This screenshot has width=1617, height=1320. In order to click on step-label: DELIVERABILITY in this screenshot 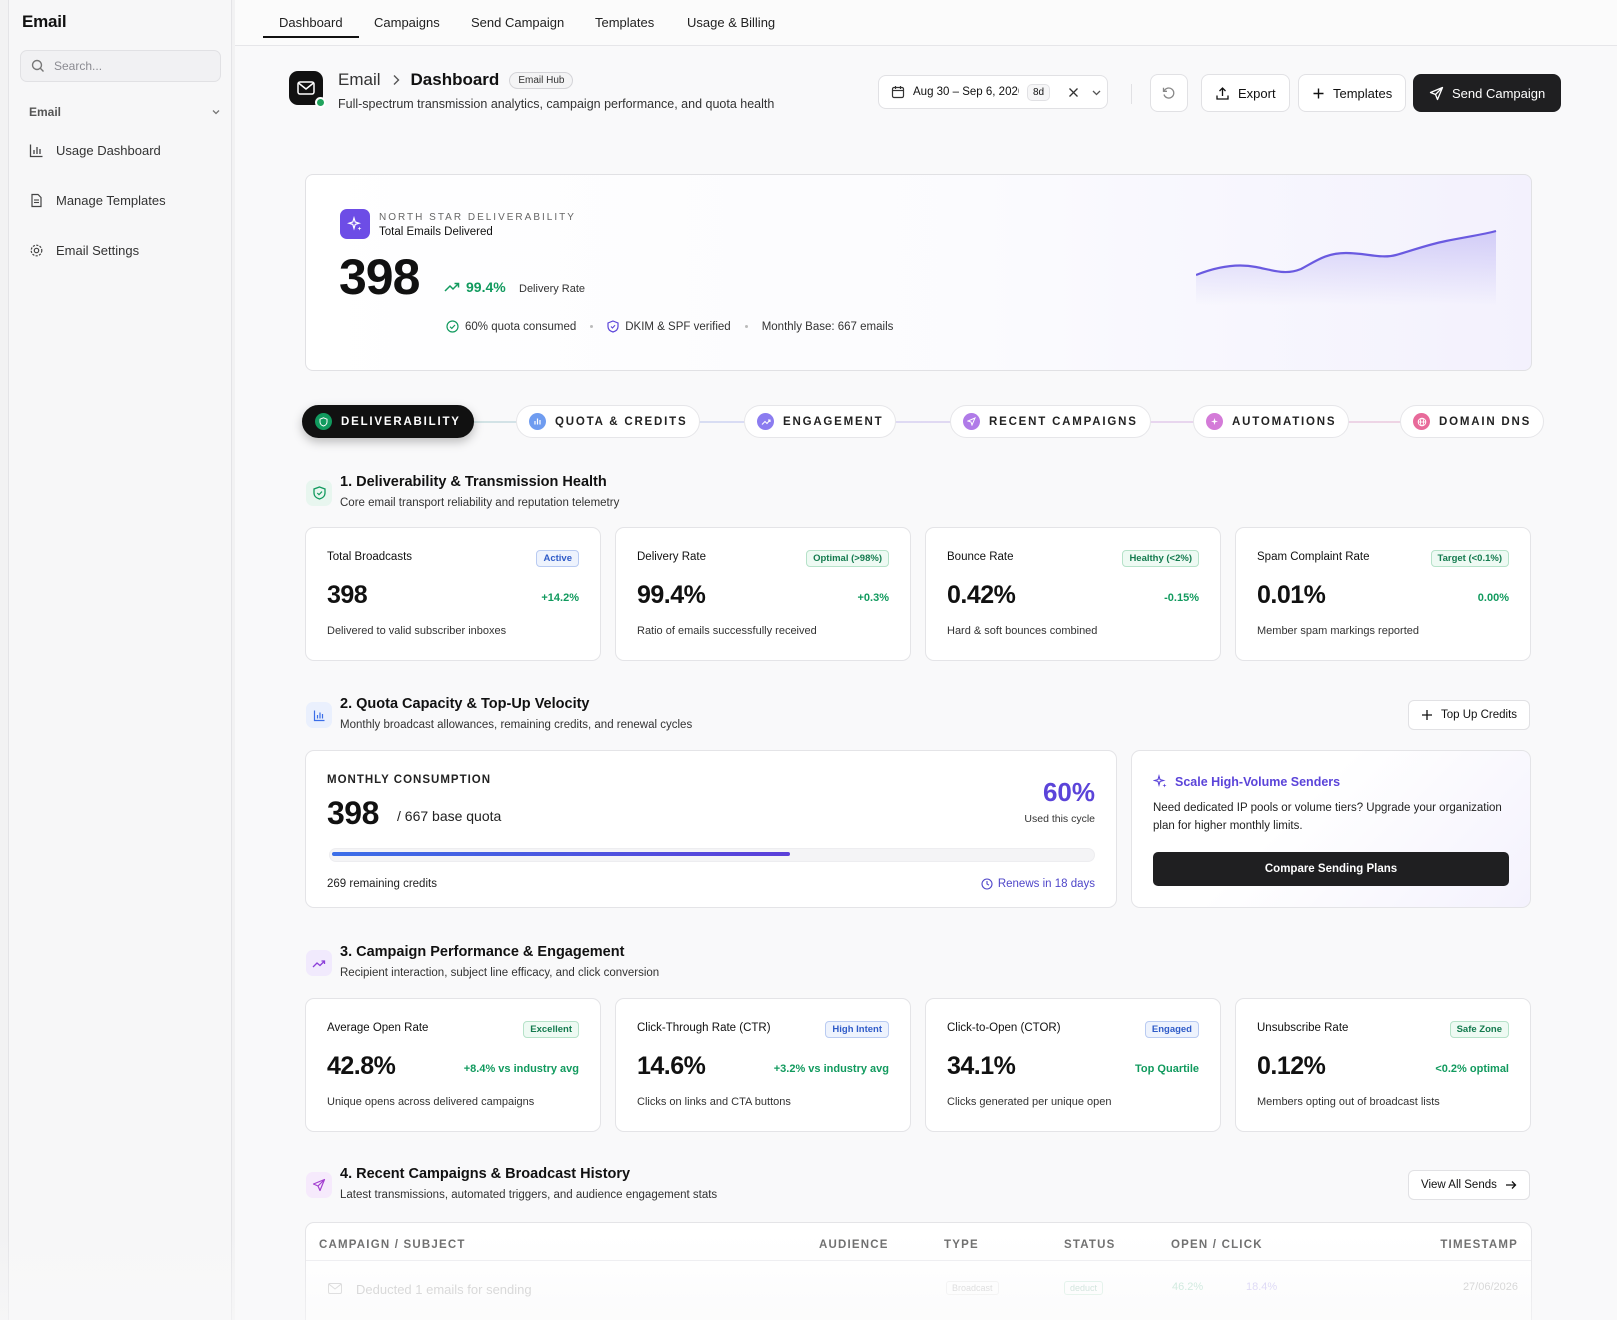, I will do `click(401, 421)`.